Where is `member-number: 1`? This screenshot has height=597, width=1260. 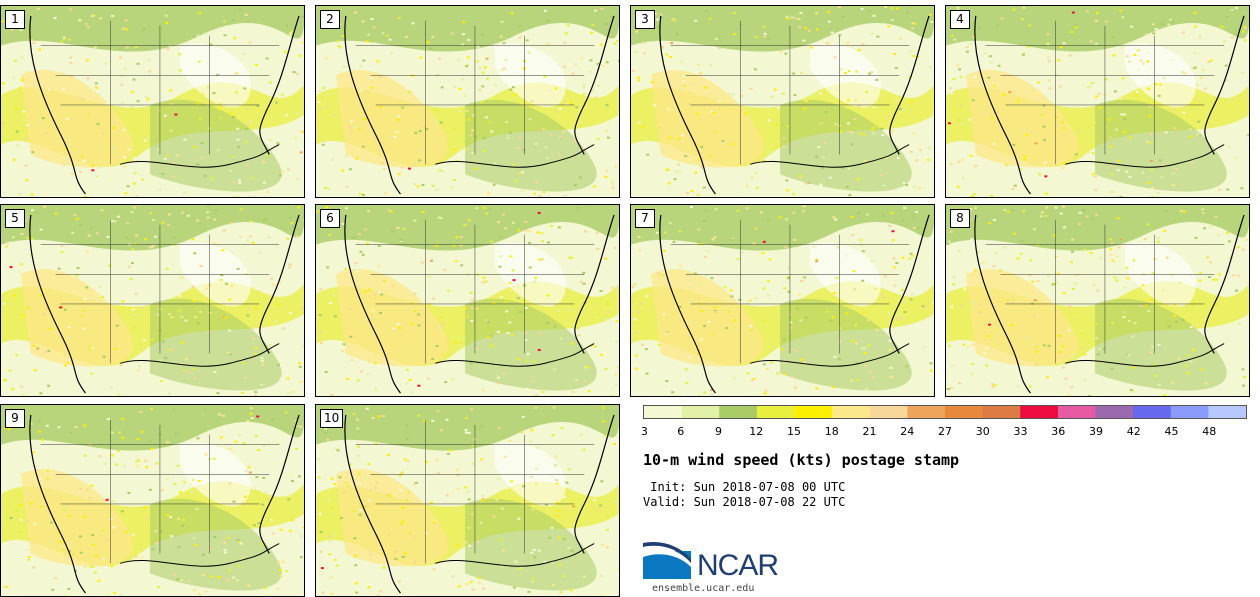 member-number: 1 is located at coordinates (15, 19).